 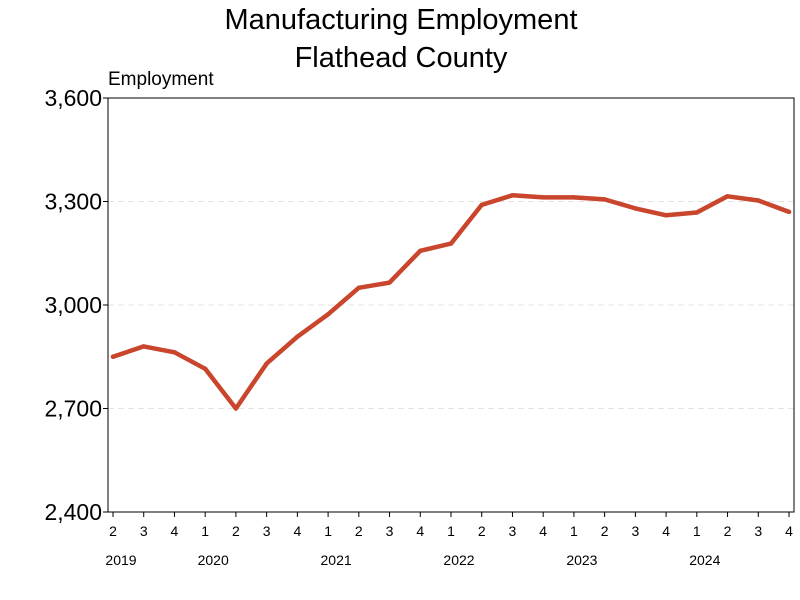 I want to click on y-tick-label: 2,400, so click(x=73, y=512).